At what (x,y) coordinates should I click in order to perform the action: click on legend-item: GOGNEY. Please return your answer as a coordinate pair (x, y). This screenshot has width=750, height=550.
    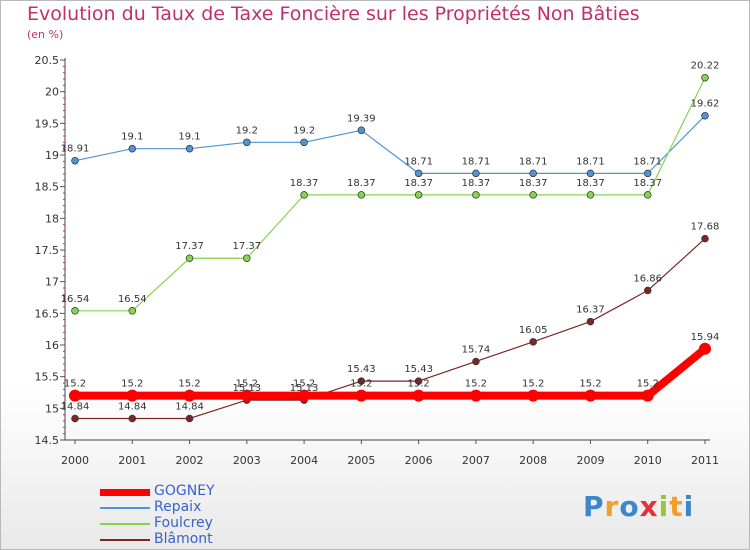
    Looking at the image, I should click on (200, 491).